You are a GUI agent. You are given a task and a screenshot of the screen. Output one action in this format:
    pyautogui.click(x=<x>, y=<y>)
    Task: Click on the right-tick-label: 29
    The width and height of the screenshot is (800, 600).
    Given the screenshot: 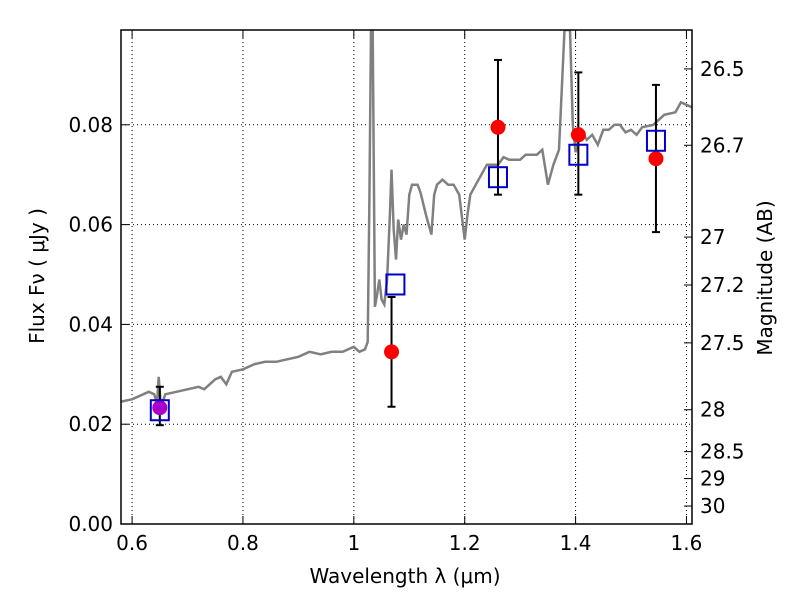 What is the action you would take?
    pyautogui.click(x=712, y=479)
    